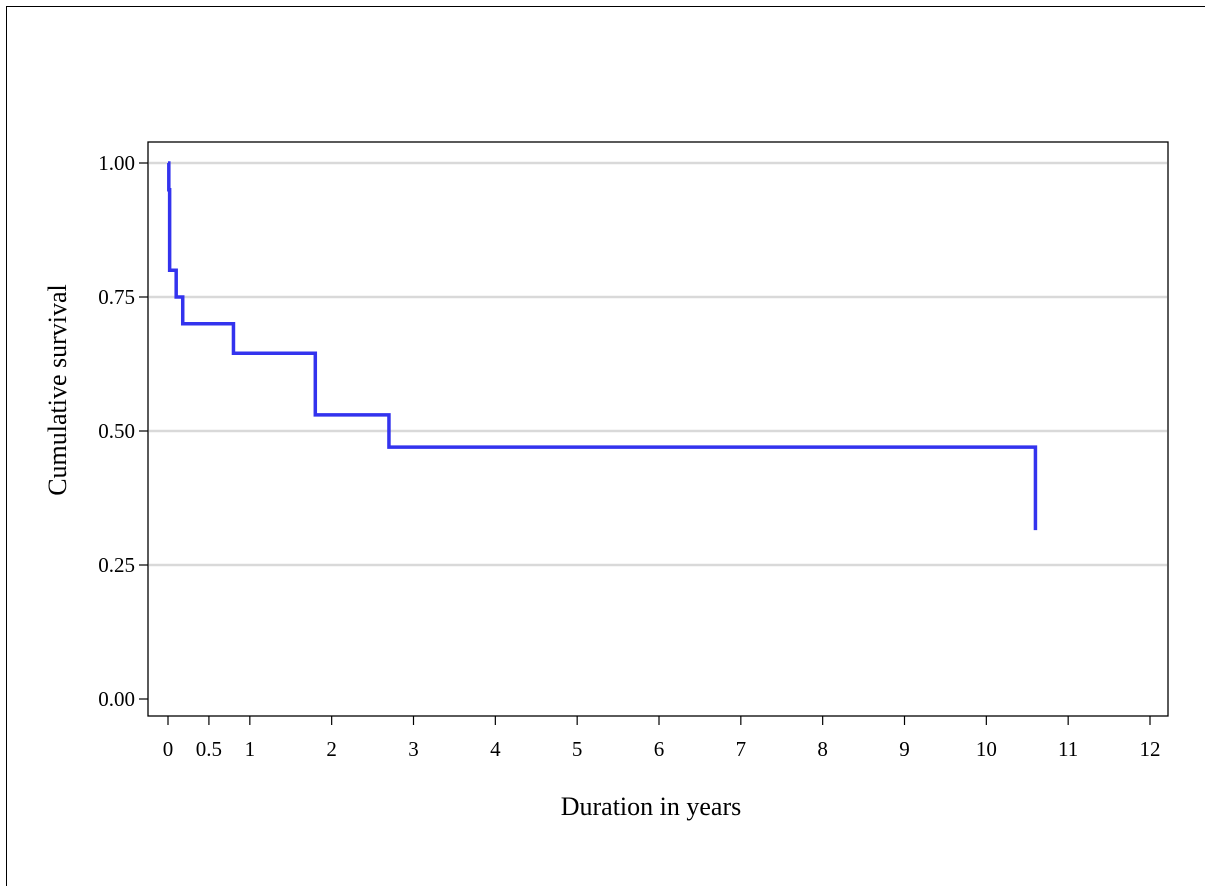 This screenshot has width=1205, height=886. I want to click on x-tick-label: 3, so click(413, 749).